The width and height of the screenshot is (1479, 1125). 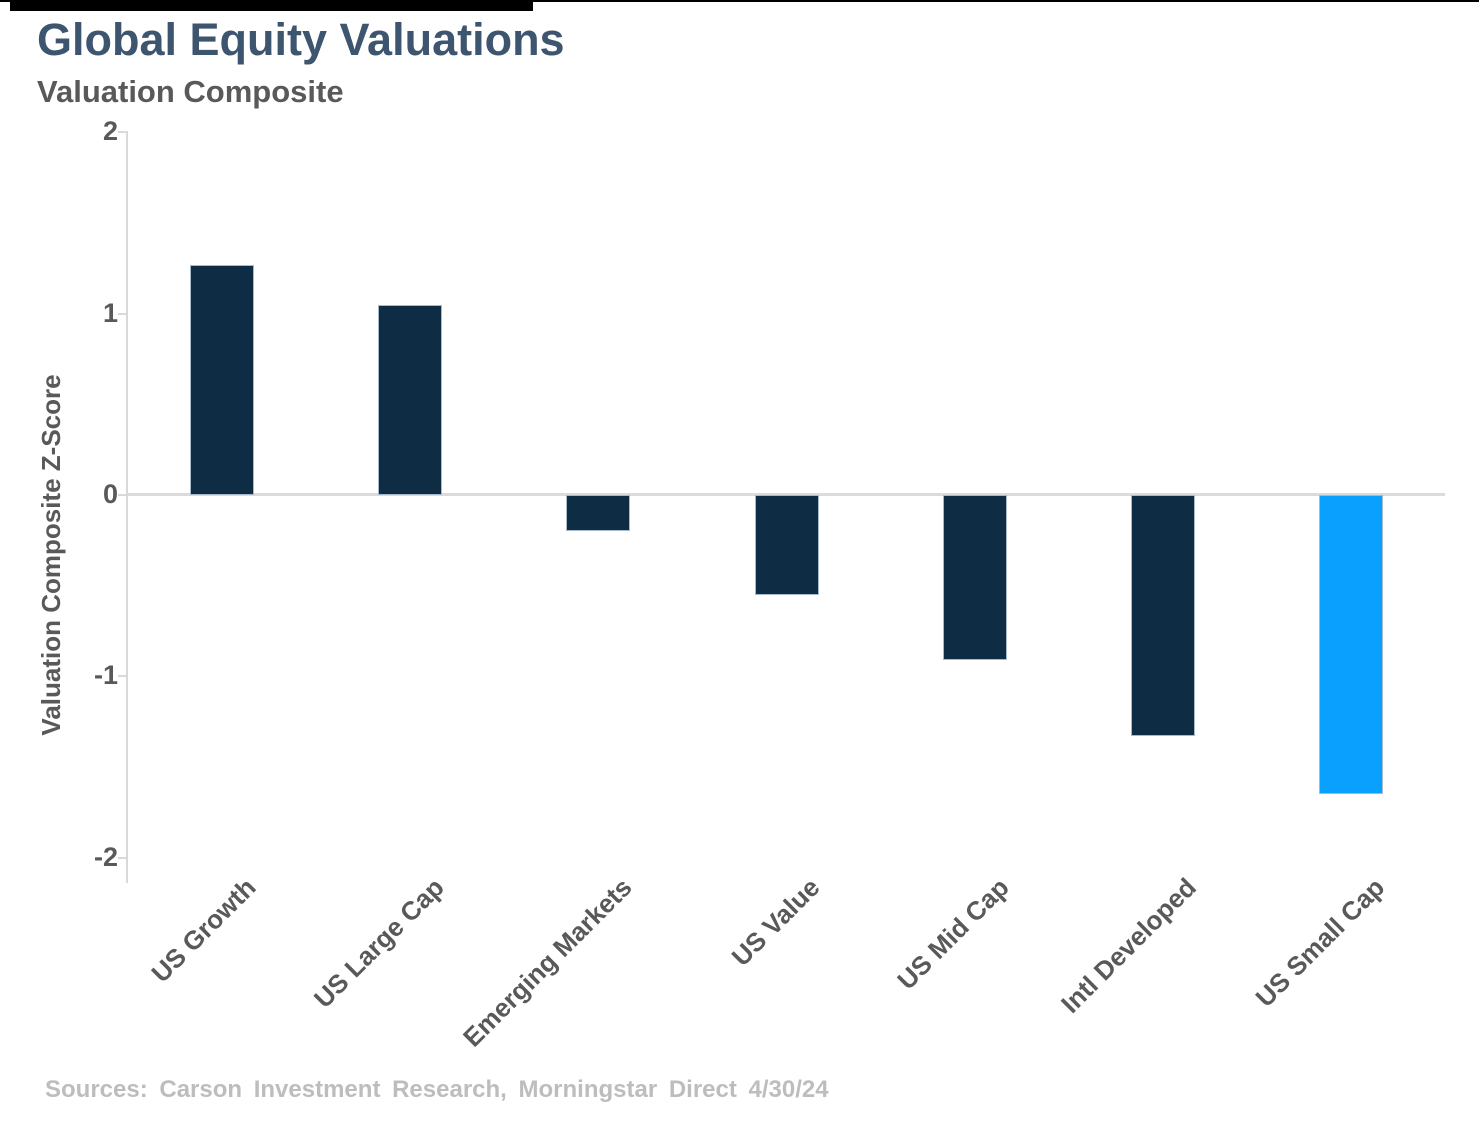 I want to click on bar-us-small-cap, so click(x=1351, y=644).